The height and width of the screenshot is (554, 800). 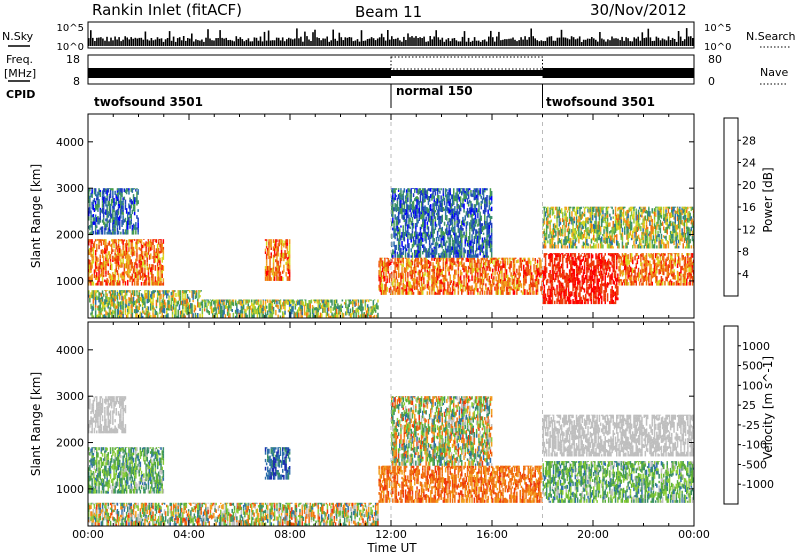 I want to click on cpid-segment-label: normal 150, so click(x=434, y=91).